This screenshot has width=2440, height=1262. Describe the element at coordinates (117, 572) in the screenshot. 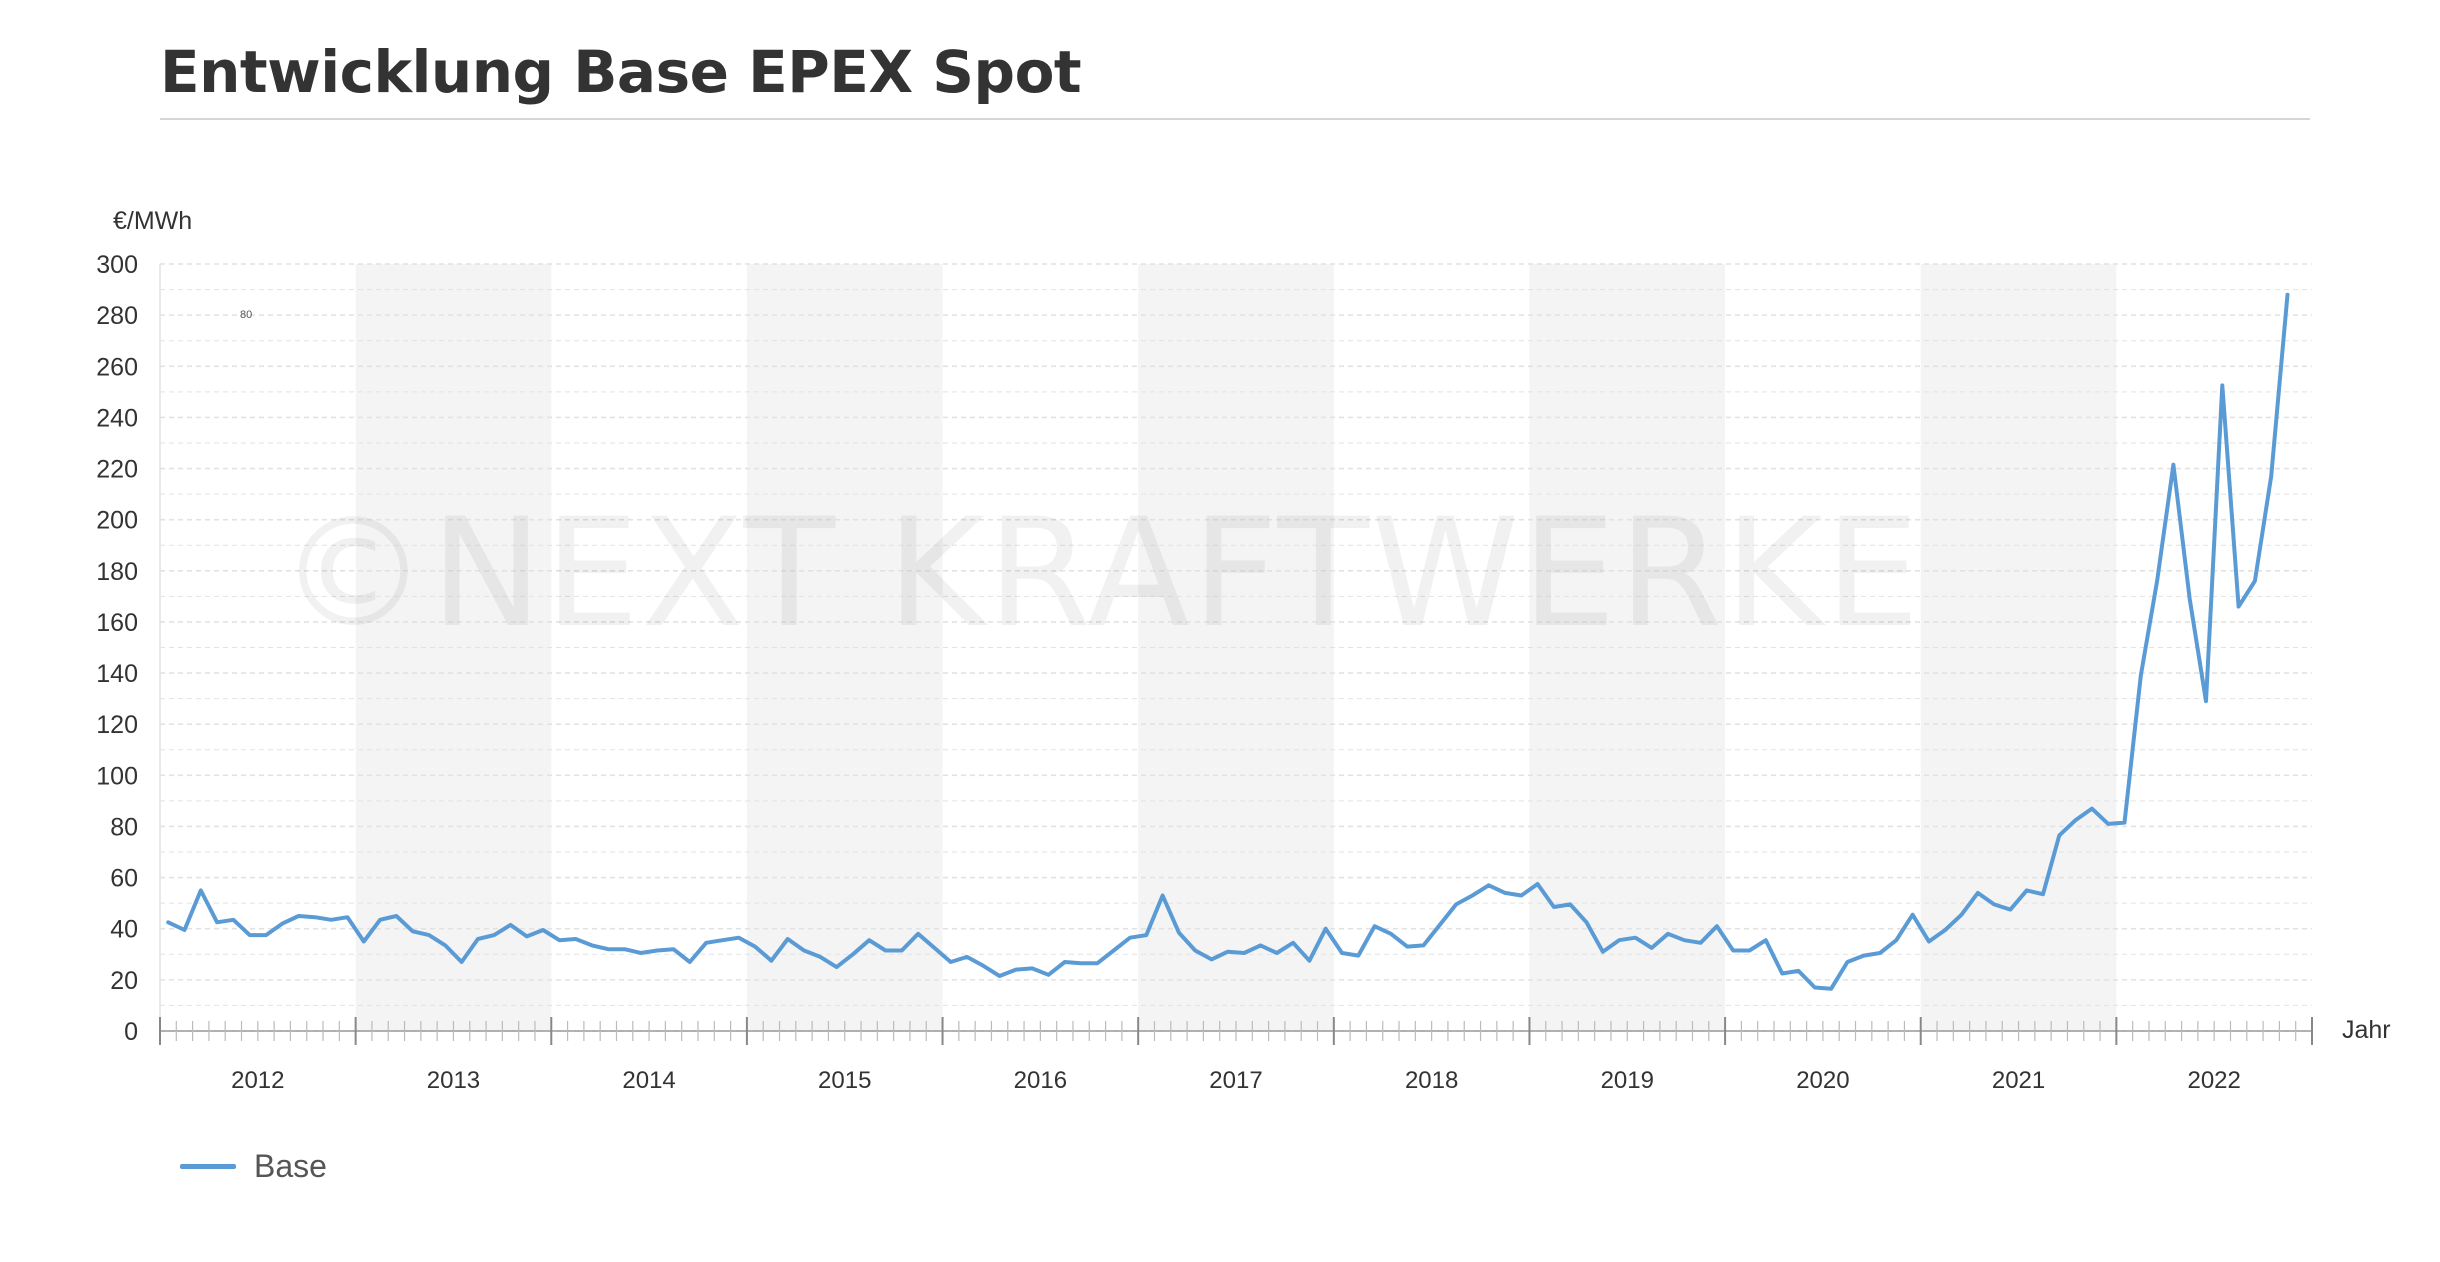

I see `y-tick-label-180: 180` at that location.